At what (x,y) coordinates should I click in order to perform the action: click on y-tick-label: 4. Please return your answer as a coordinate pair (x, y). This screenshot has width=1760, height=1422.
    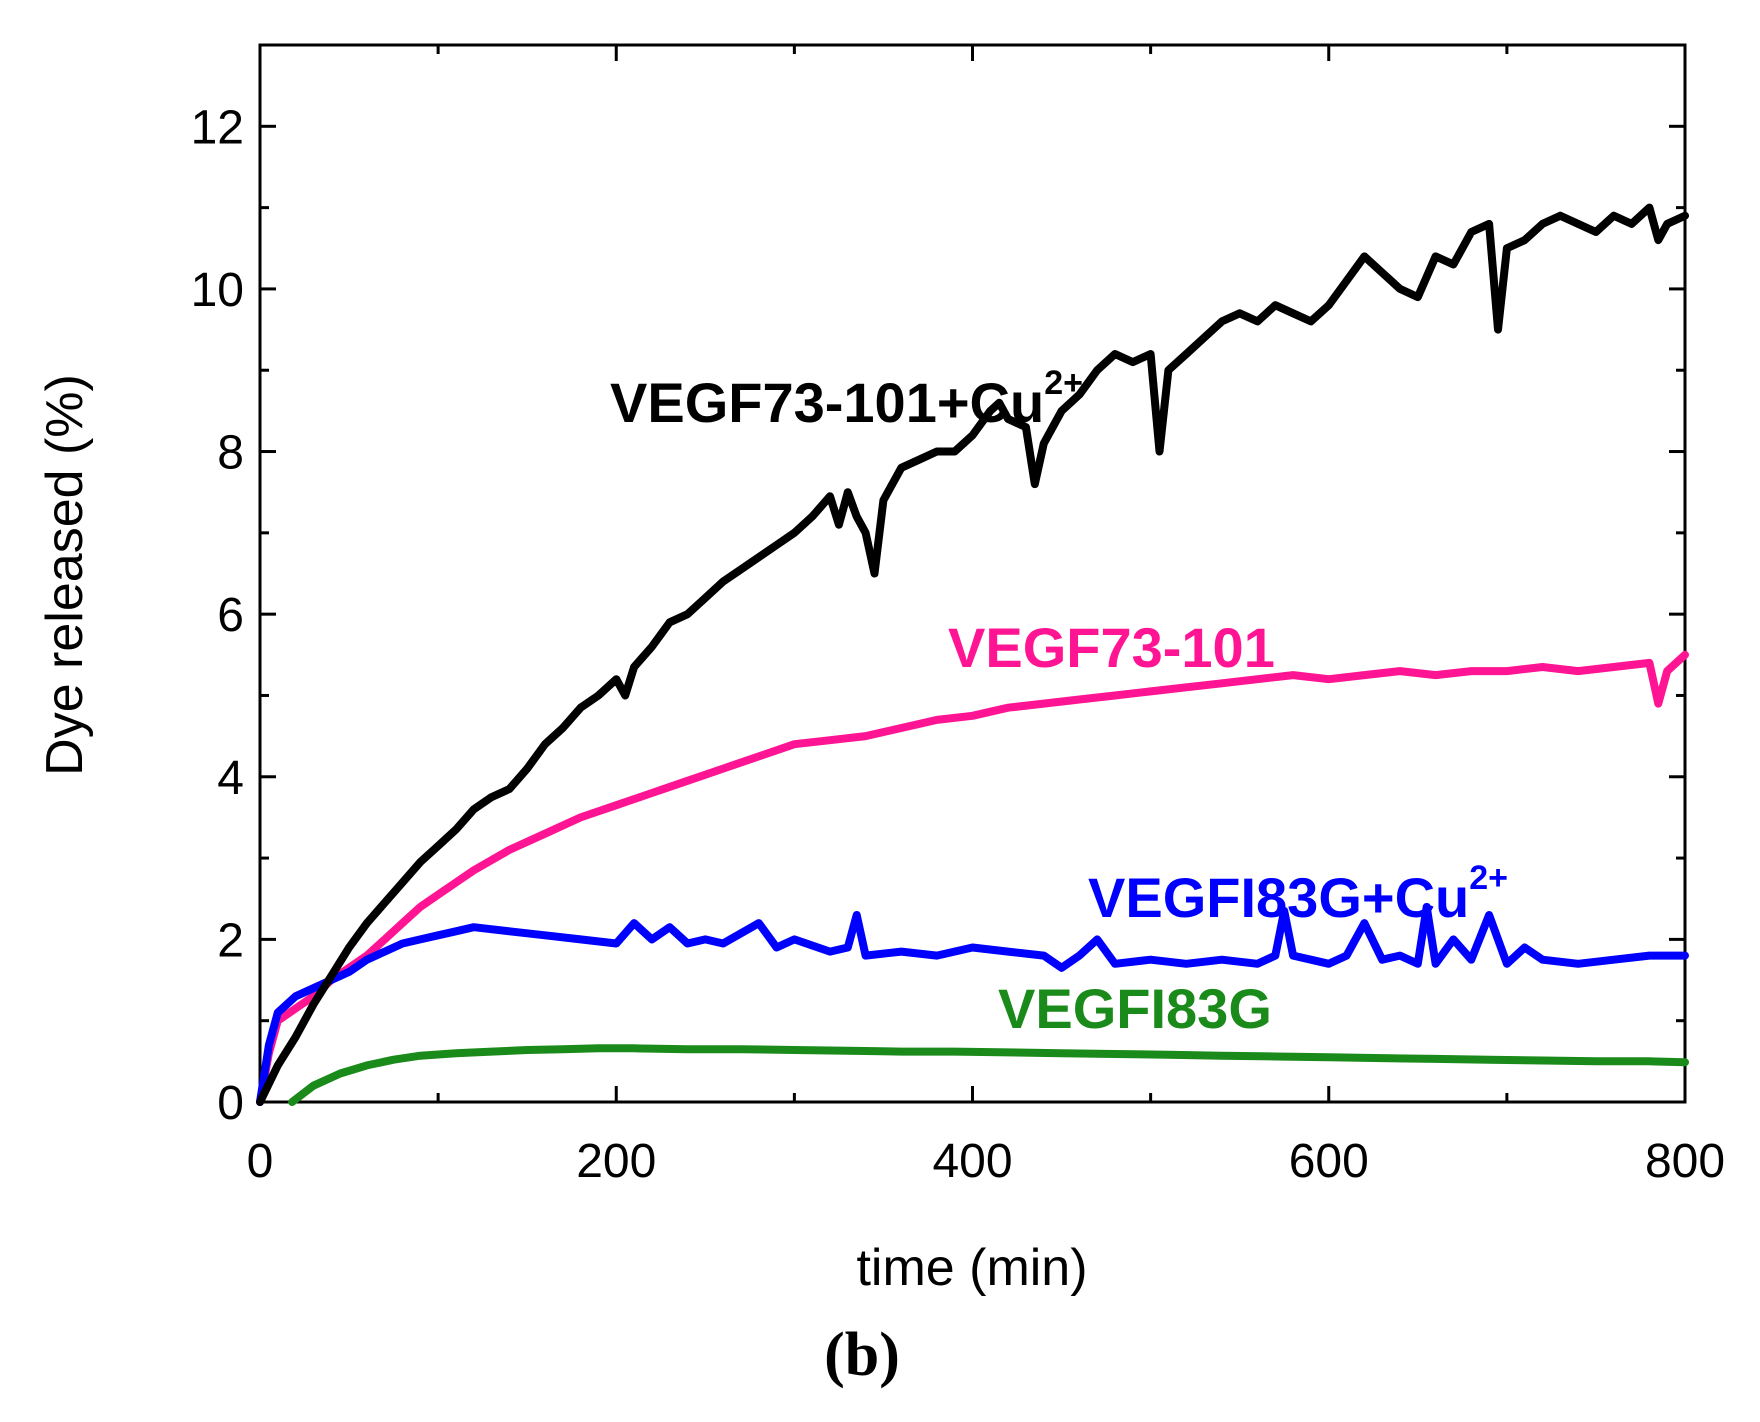
    Looking at the image, I should click on (230, 778).